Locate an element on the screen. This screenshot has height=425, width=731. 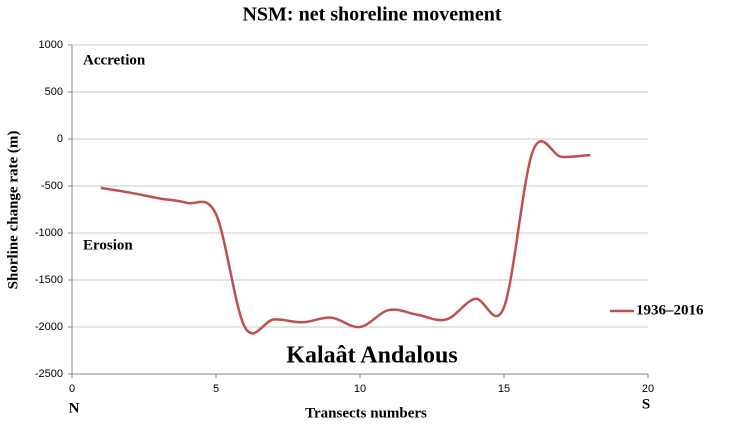
y-tick-label: 500 is located at coordinates (54, 92).